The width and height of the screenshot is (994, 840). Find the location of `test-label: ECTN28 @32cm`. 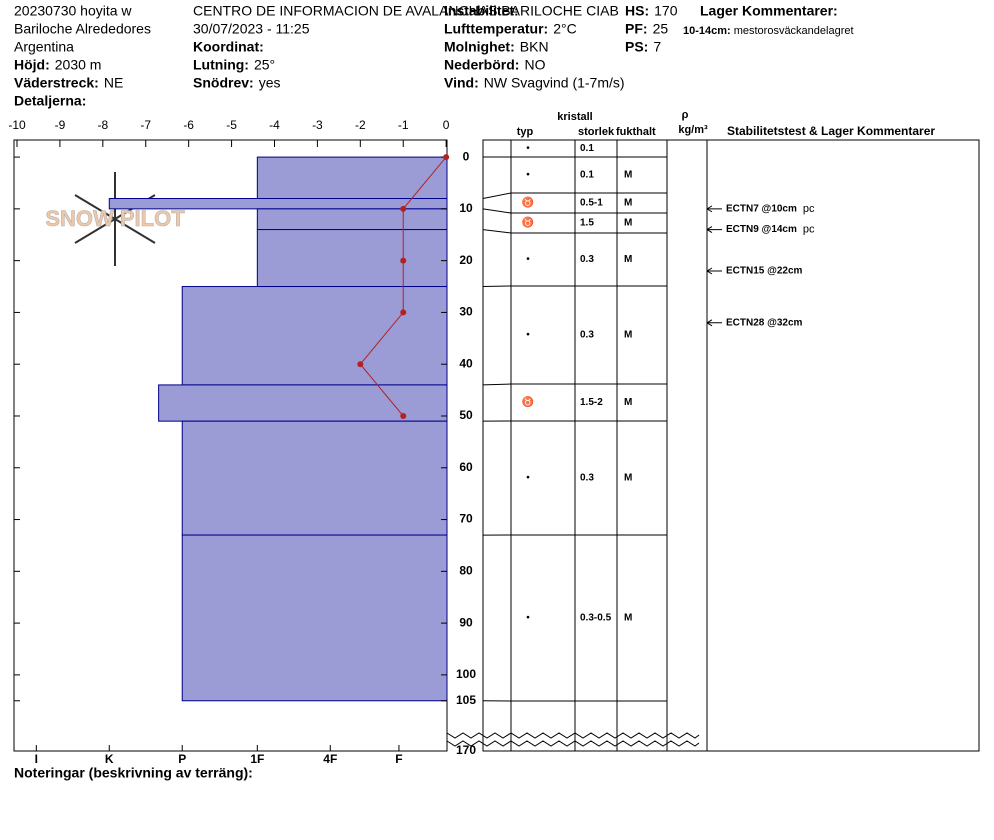

test-label: ECTN28 @32cm is located at coordinates (764, 322).